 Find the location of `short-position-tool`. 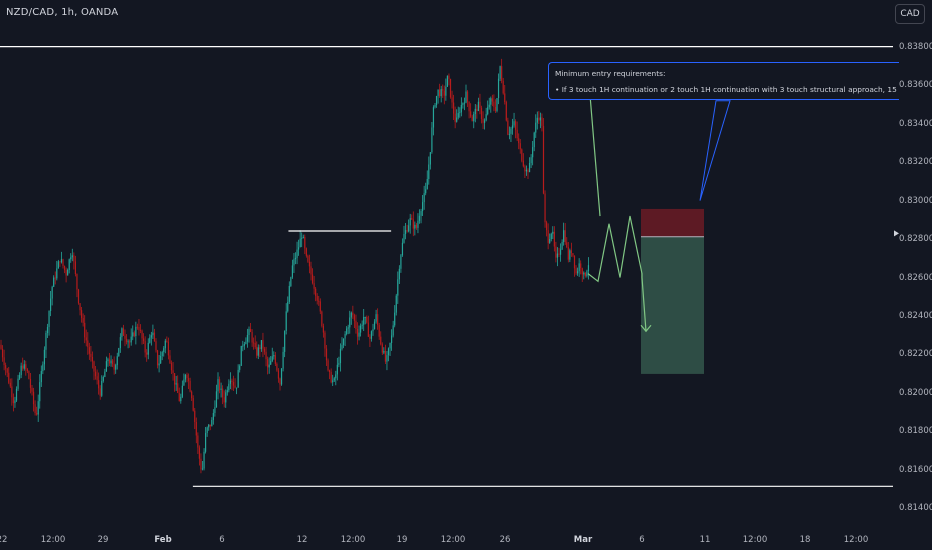

short-position-tool is located at coordinates (672, 291).